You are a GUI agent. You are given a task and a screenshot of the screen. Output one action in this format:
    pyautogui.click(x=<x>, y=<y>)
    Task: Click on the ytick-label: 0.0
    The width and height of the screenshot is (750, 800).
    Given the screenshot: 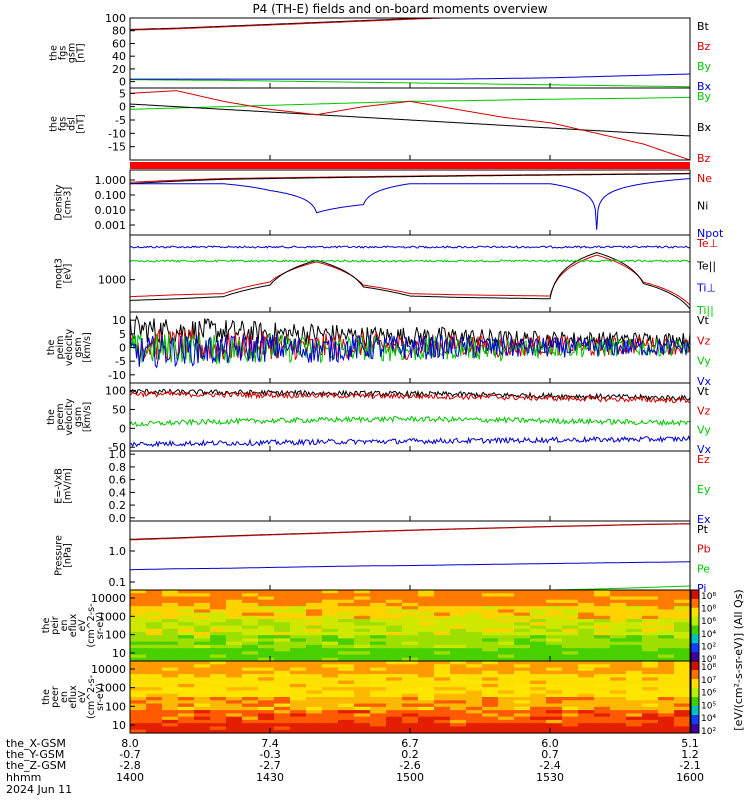 What is the action you would take?
    pyautogui.click(x=118, y=518)
    